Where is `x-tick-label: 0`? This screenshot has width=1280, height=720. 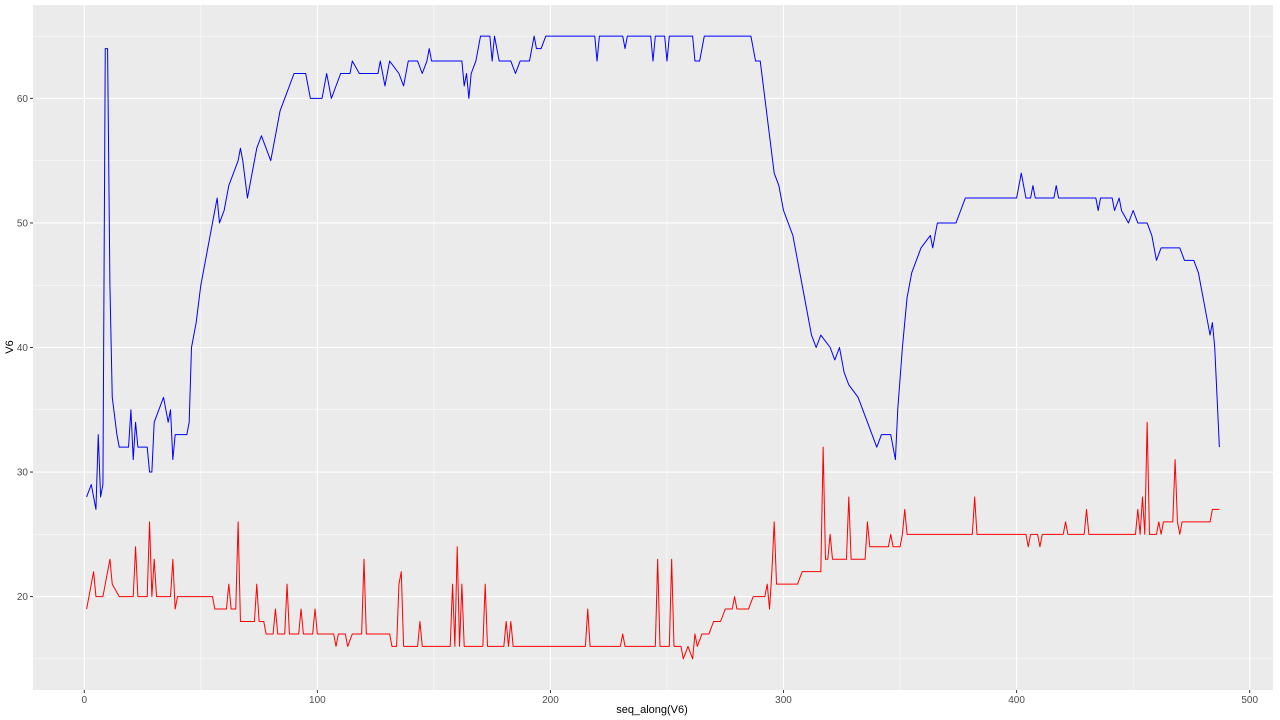 x-tick-label: 0 is located at coordinates (84, 700).